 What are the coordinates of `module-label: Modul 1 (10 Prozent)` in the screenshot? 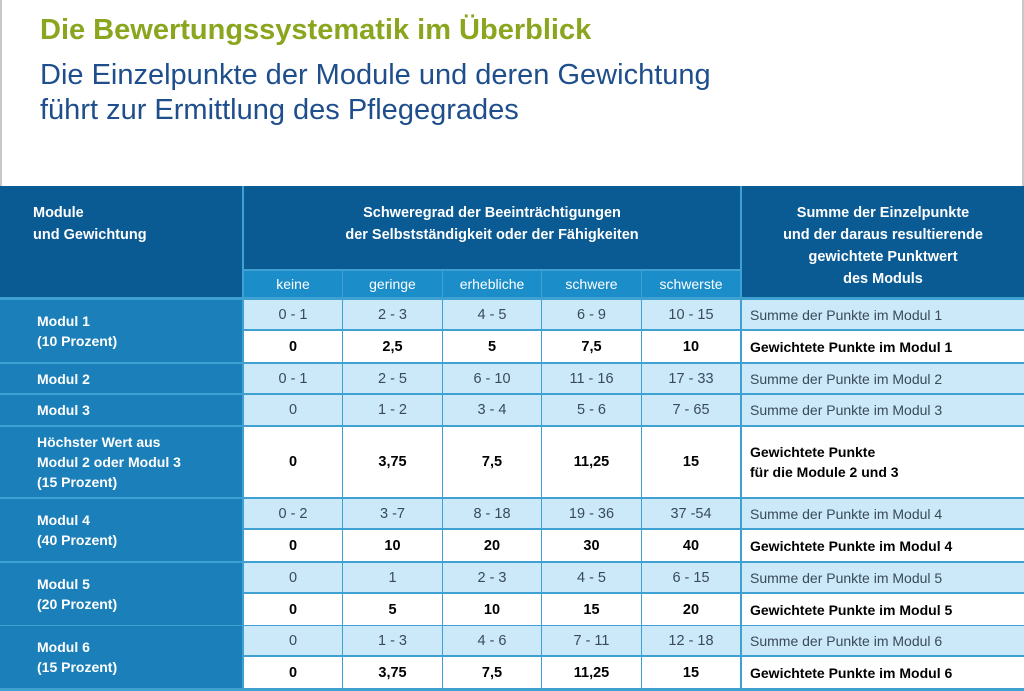 It's located at (121, 331).